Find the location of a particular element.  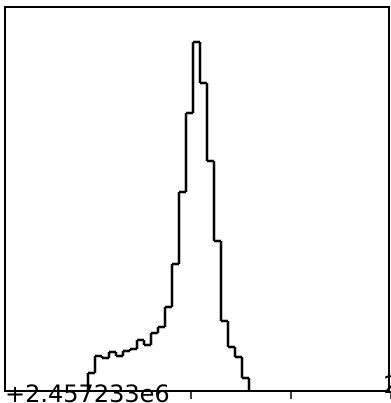

x-offset-label: +2.457233e6 is located at coordinates (87, 391).